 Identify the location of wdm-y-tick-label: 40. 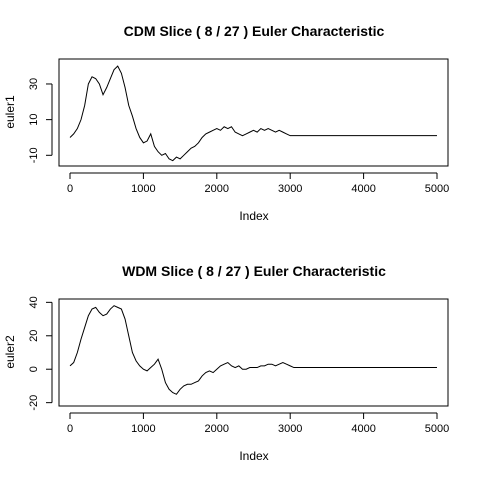
(34, 302).